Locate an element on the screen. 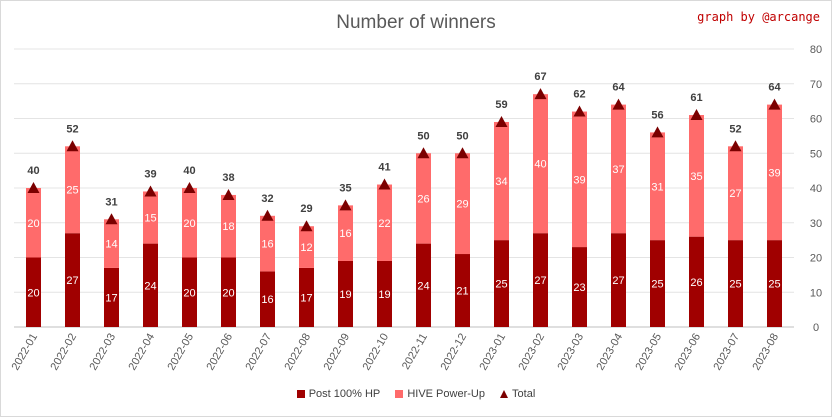 Image resolution: width=832 pixels, height=417 pixels. legend: Post 100% HP HIVE Power-Up Total is located at coordinates (416, 394).